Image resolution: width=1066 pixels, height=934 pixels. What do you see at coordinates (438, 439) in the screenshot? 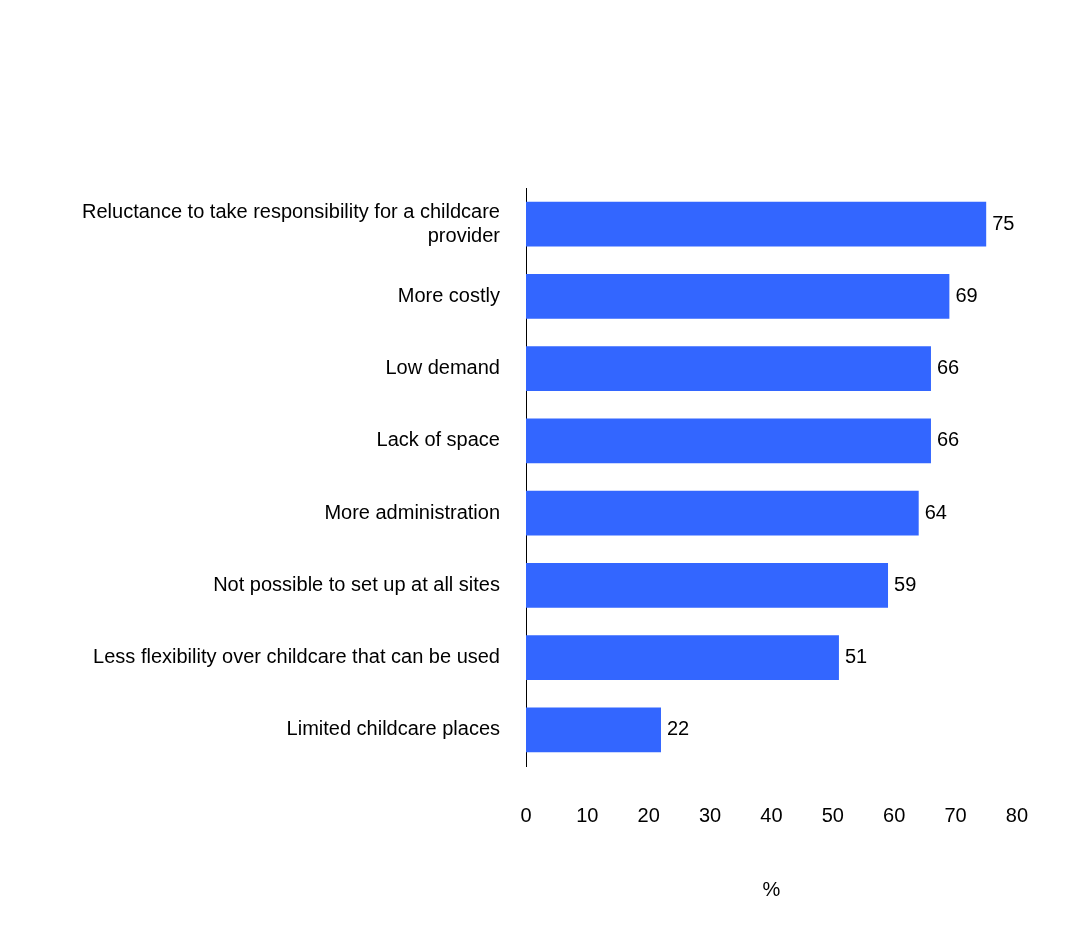
I see `y-tick-label: Lack of space` at bounding box center [438, 439].